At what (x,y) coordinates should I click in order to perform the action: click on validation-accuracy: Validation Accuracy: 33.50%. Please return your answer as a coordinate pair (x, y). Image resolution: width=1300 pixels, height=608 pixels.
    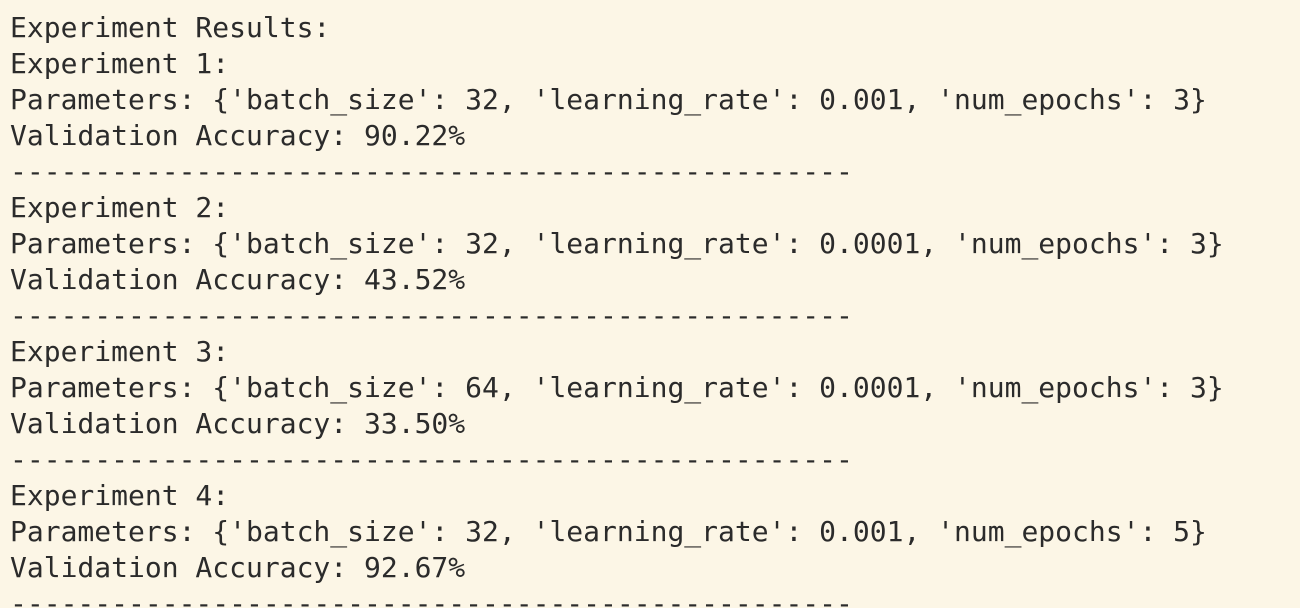
    Looking at the image, I should click on (238, 423).